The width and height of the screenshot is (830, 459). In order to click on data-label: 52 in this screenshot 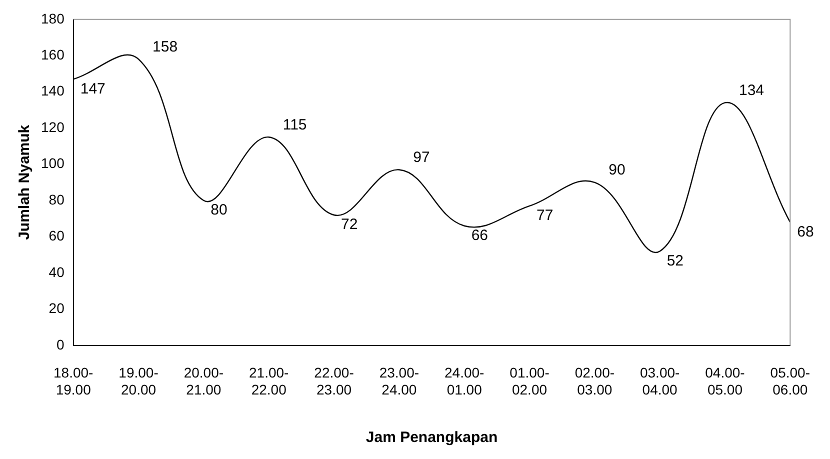, I will do `click(675, 261)`.